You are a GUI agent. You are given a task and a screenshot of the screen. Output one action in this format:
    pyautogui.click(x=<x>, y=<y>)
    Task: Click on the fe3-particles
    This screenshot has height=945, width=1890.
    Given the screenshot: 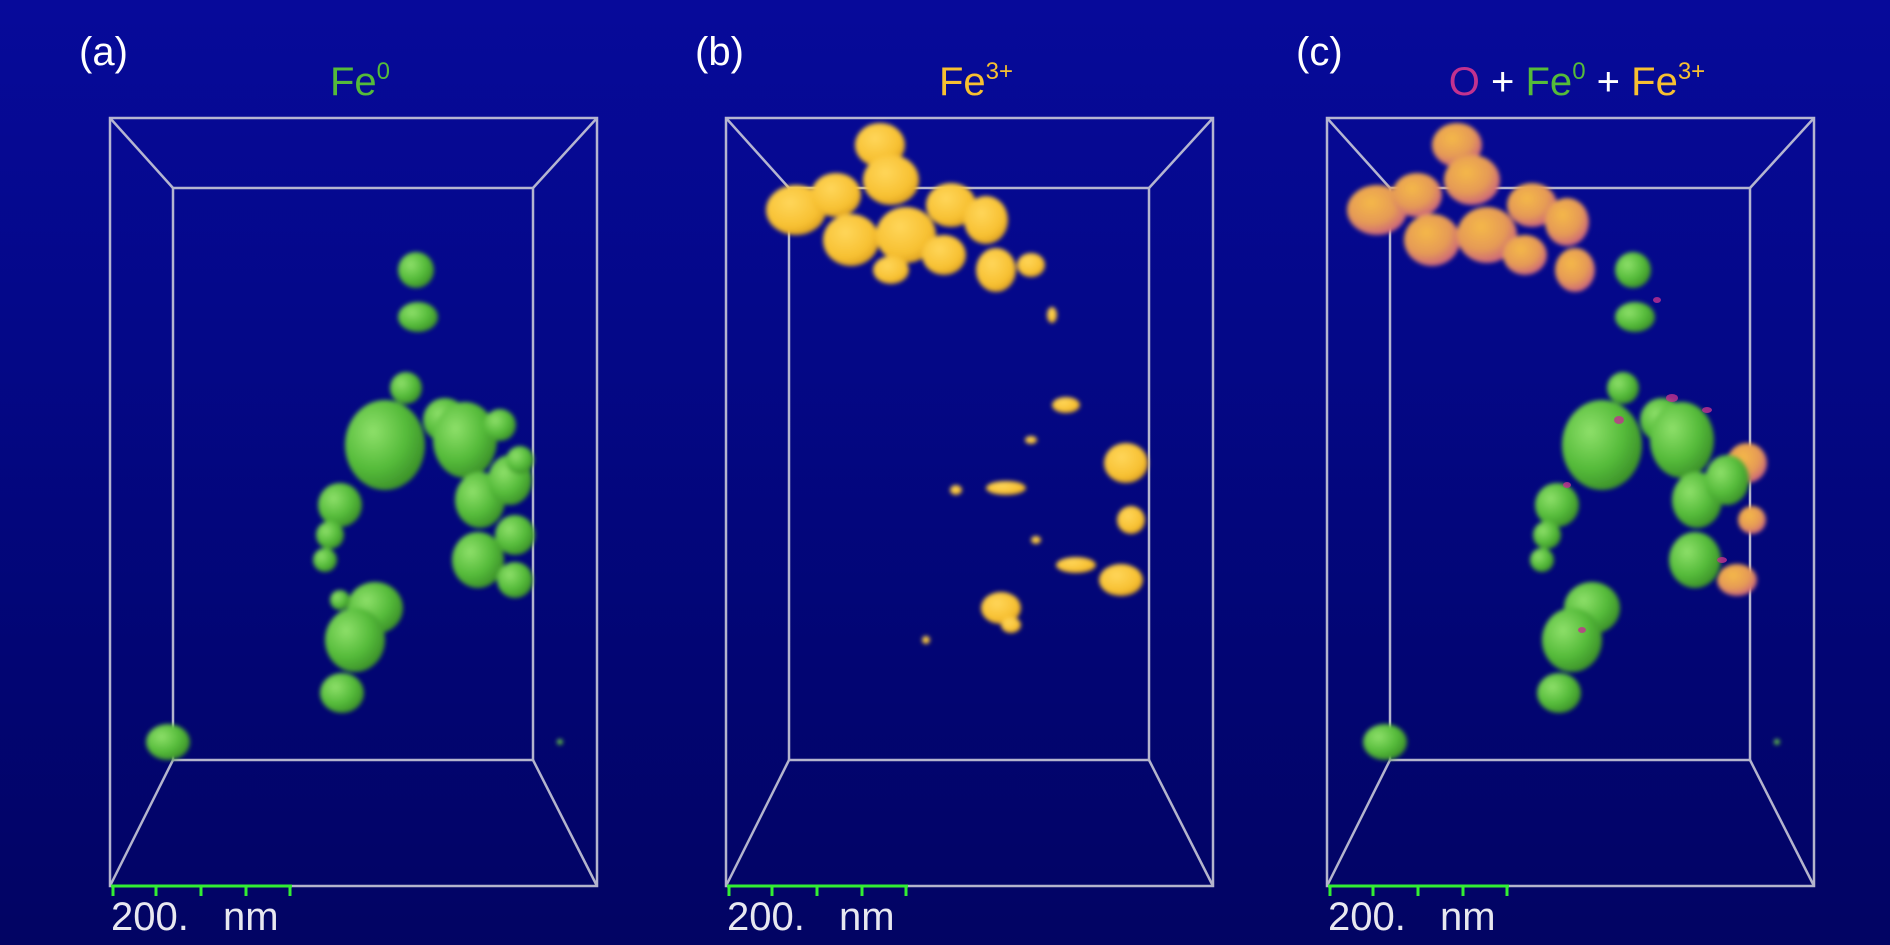 What is the action you would take?
    pyautogui.click(x=957, y=383)
    